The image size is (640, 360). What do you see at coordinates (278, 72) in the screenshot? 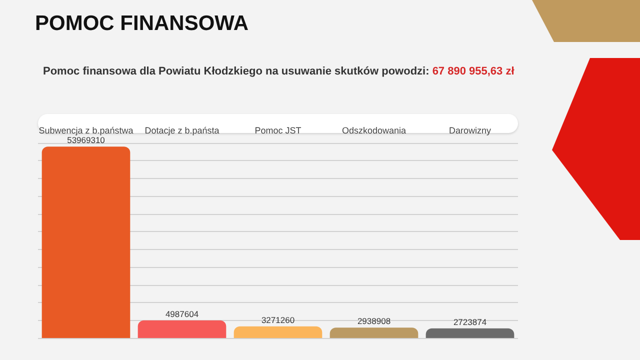
I see `chart-subtitle: Pomoc finansowa dla Powiatu Kłodzkiego na usuwanie skutków powodzi: 67 890 955,63 zł` at bounding box center [278, 72].